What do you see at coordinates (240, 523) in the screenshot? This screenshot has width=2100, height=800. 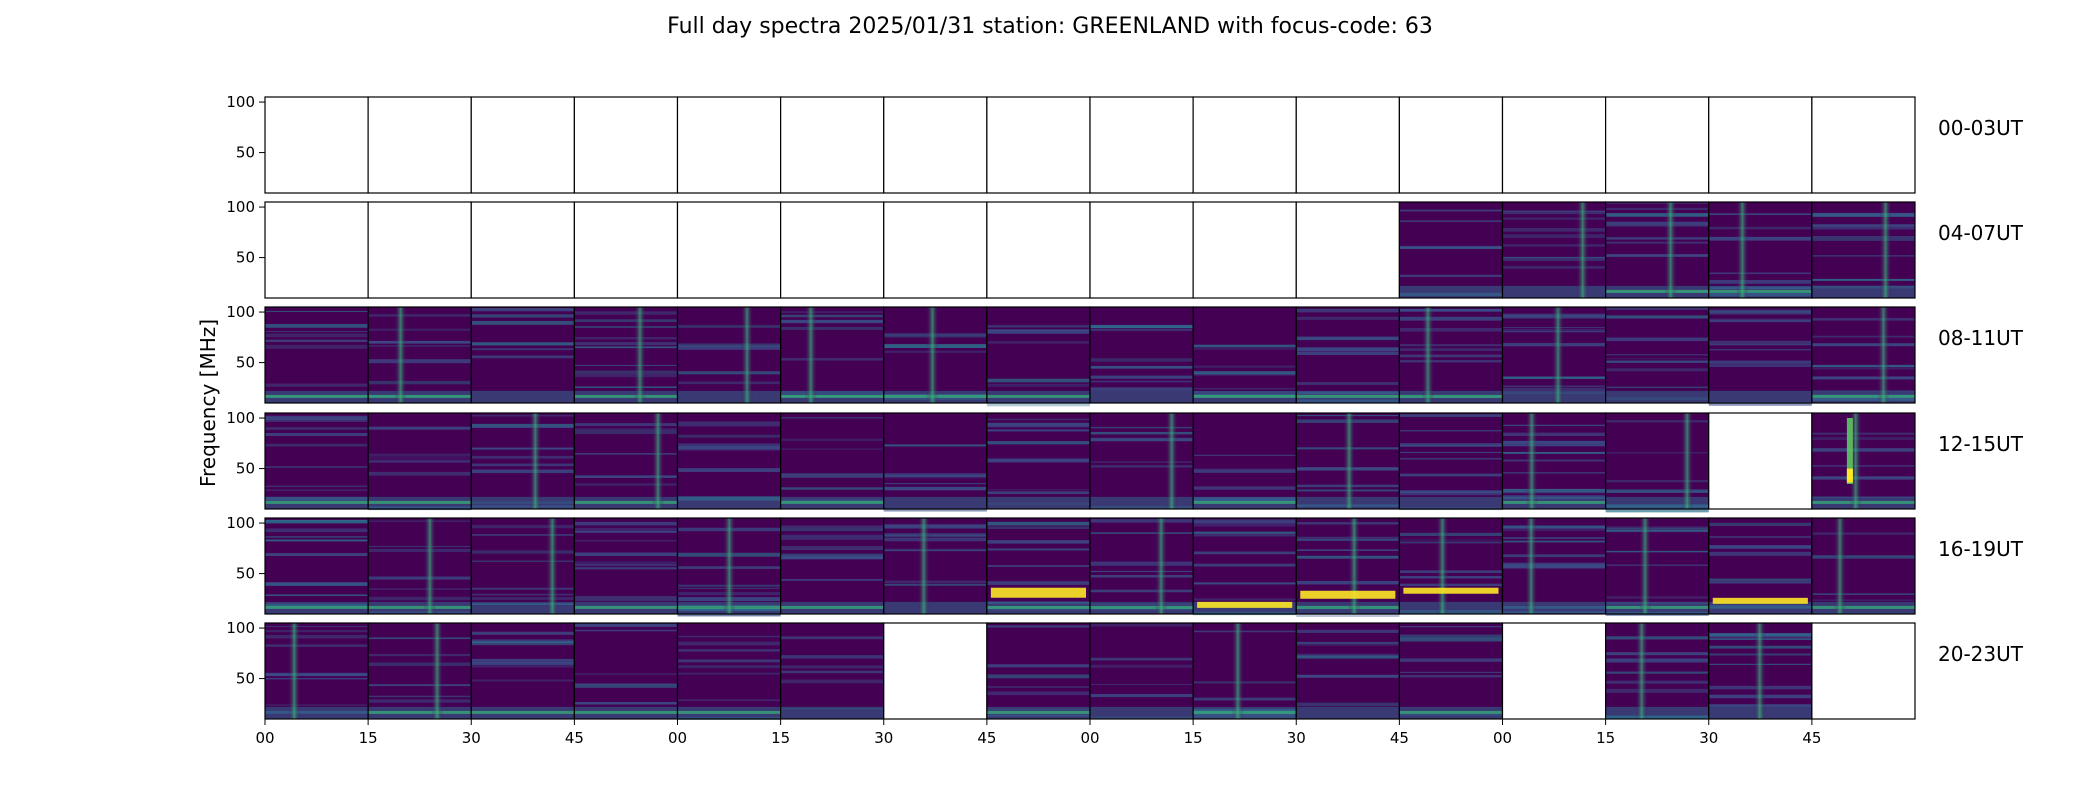 I see `y-tick-label: 100` at bounding box center [240, 523].